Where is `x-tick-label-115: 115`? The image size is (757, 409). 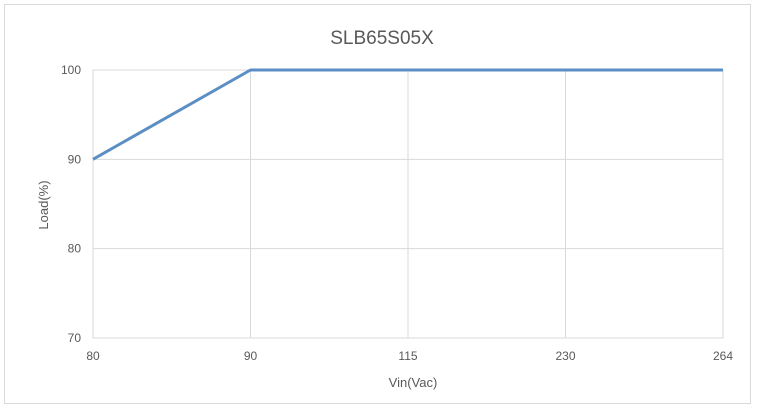 x-tick-label-115: 115 is located at coordinates (407, 356).